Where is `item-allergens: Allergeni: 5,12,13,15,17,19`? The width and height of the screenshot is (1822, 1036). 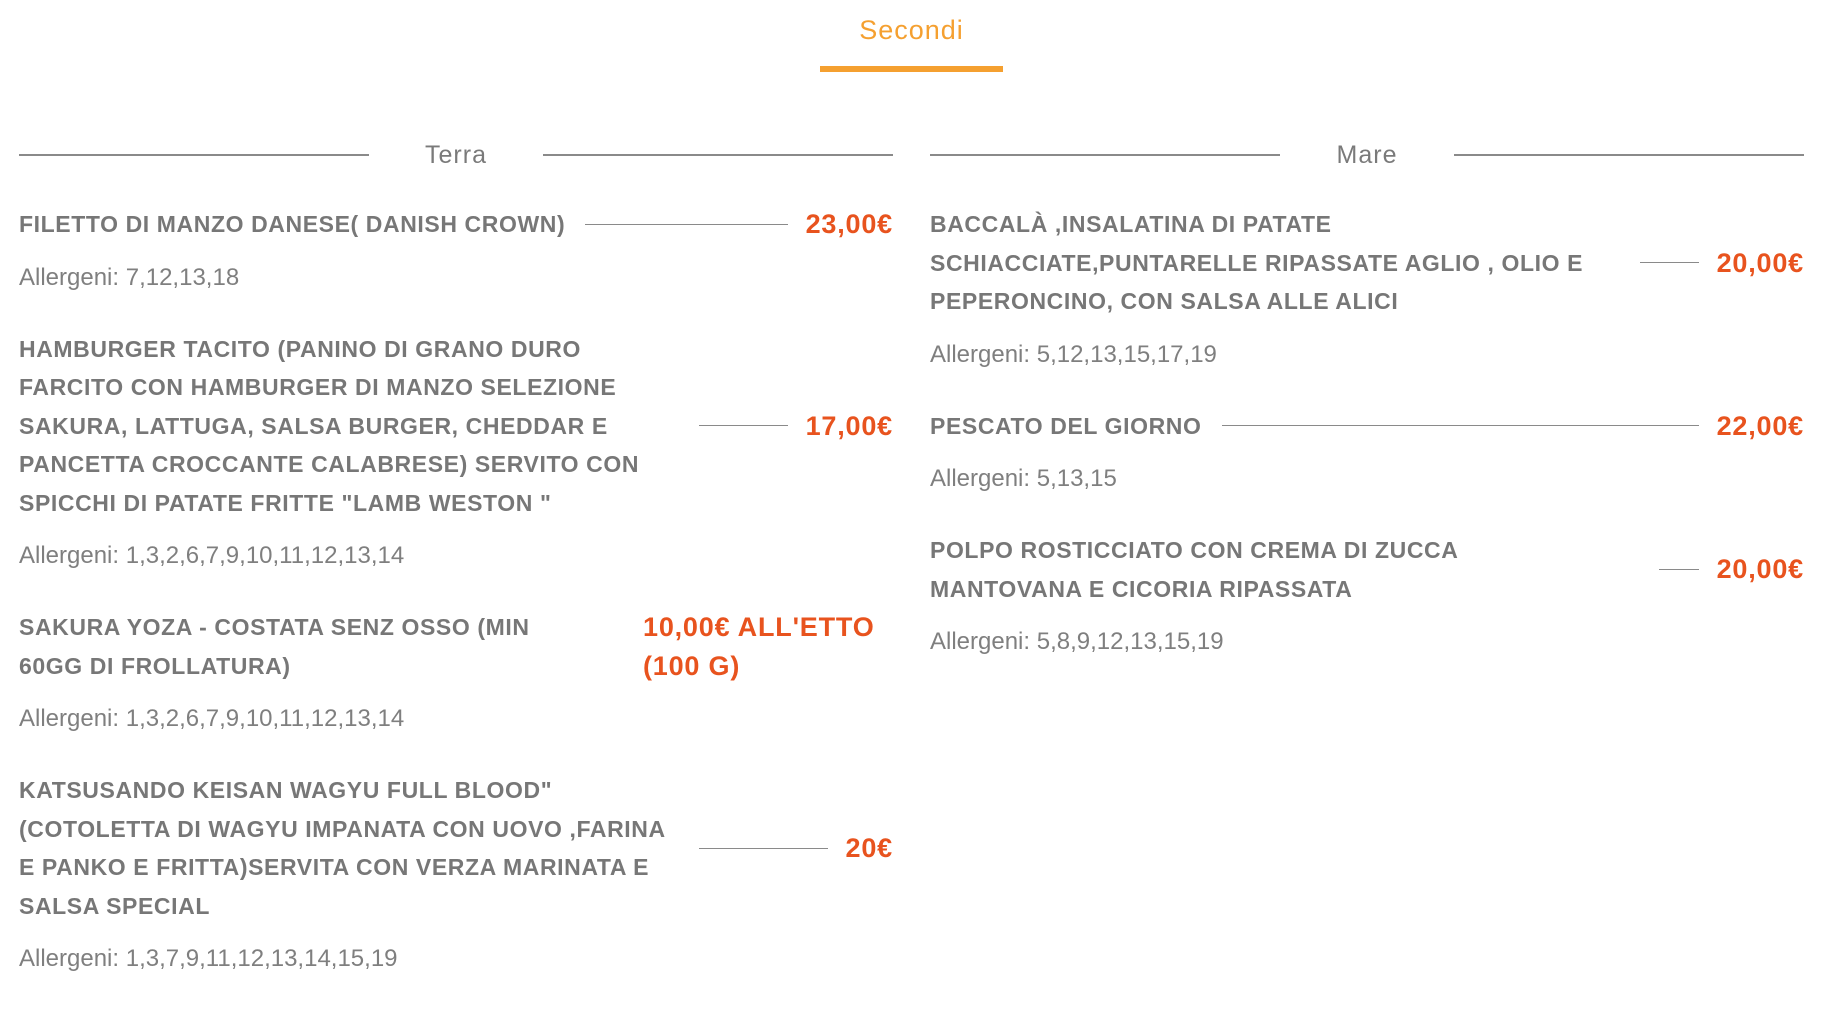
item-allergens: Allergeni: 5,12,13,15,17,19 is located at coordinates (1073, 354).